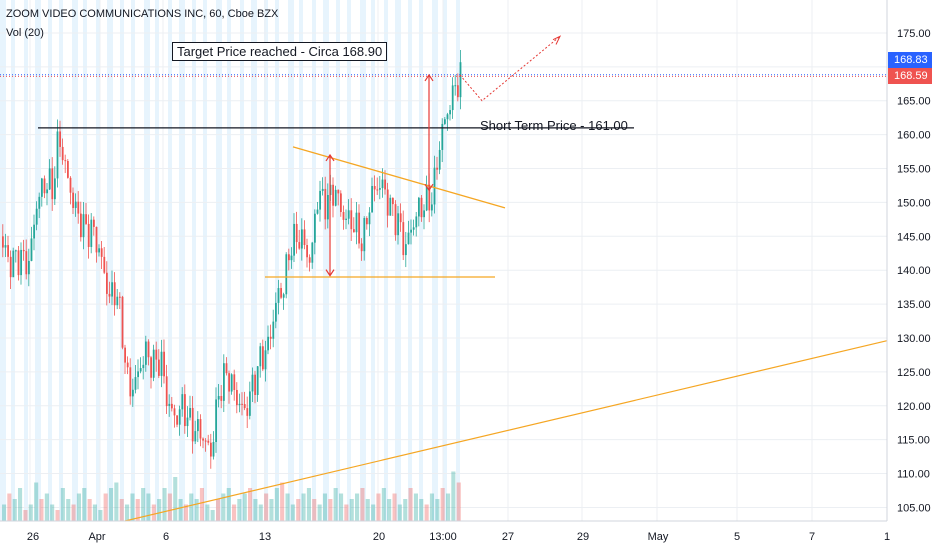 The width and height of the screenshot is (932, 555). I want to click on price-tick-label: 160.00, so click(914, 136).